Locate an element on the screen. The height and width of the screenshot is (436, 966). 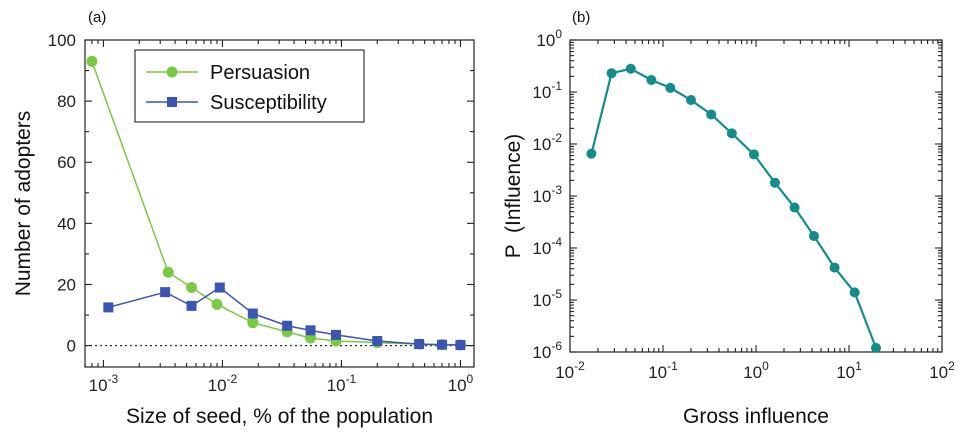
y-axis-title: Number of adopters is located at coordinates (23, 204).